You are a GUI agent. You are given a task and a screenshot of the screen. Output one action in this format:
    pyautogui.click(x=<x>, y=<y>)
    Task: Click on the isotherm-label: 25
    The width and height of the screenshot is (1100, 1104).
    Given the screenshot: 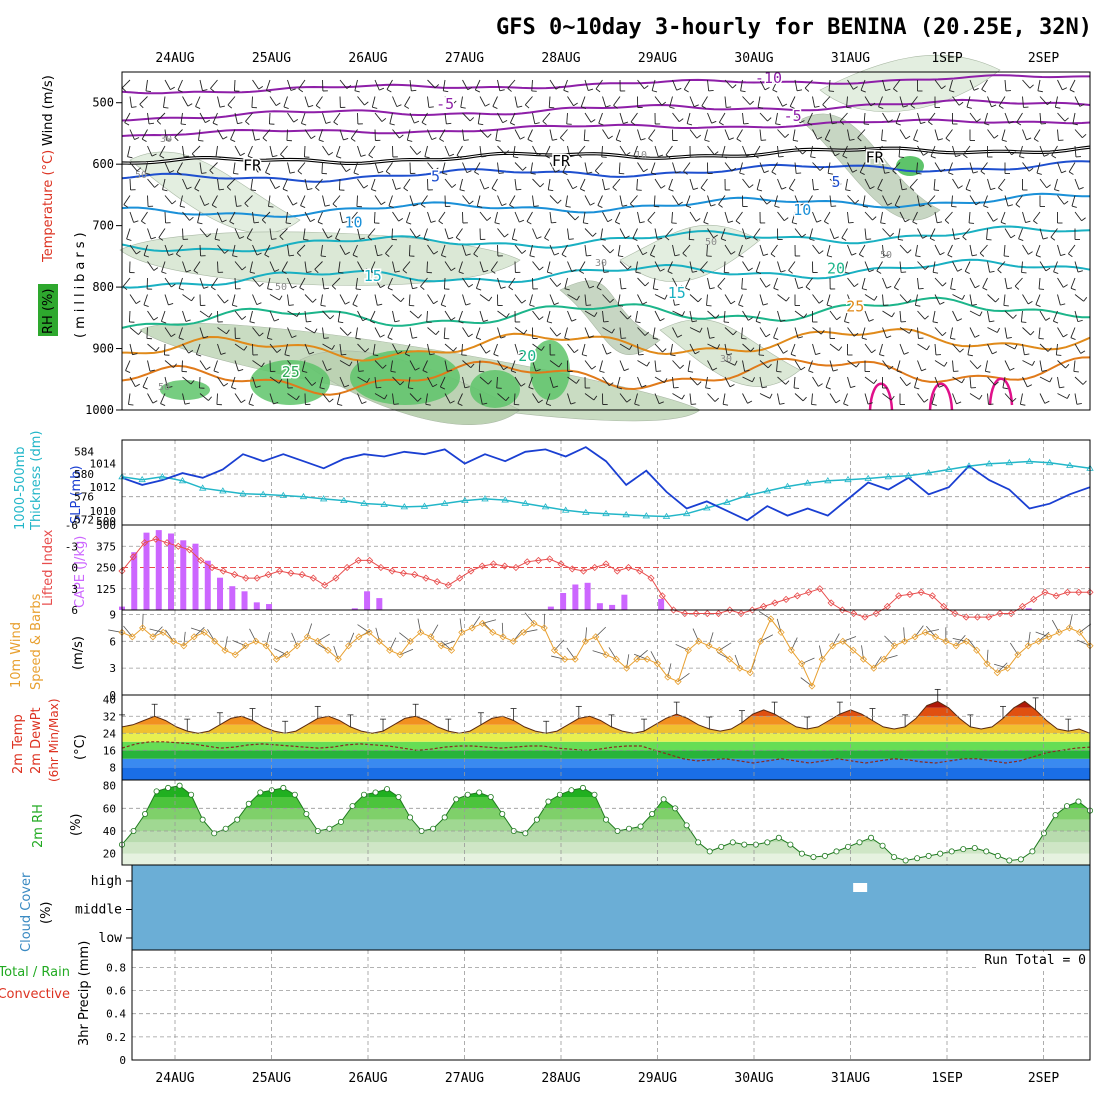 What is the action you would take?
    pyautogui.click(x=291, y=372)
    